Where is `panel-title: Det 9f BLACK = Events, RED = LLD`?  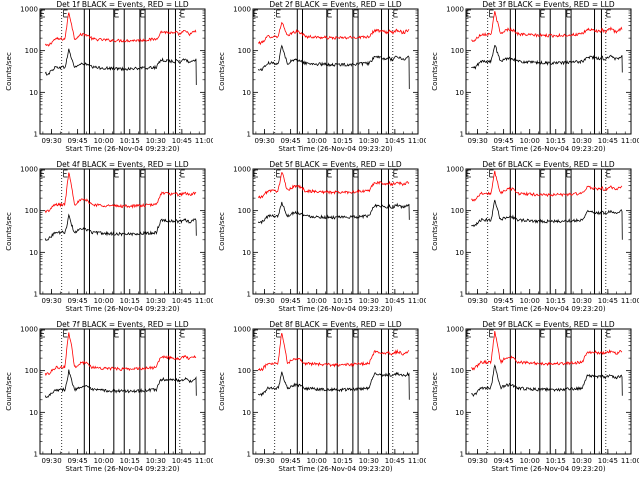
panel-title: Det 9f BLACK = Events, RED = LLD is located at coordinates (548, 324).